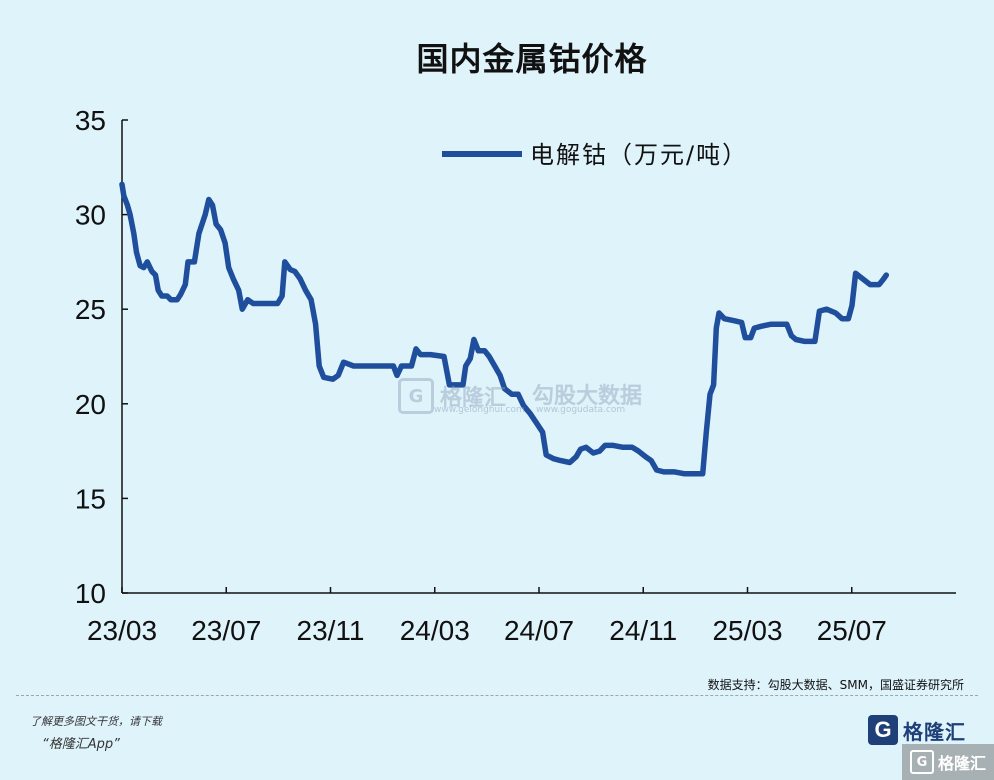 Image resolution: width=994 pixels, height=780 pixels. I want to click on gelonghui-logo: G 格隆汇, so click(917, 730).